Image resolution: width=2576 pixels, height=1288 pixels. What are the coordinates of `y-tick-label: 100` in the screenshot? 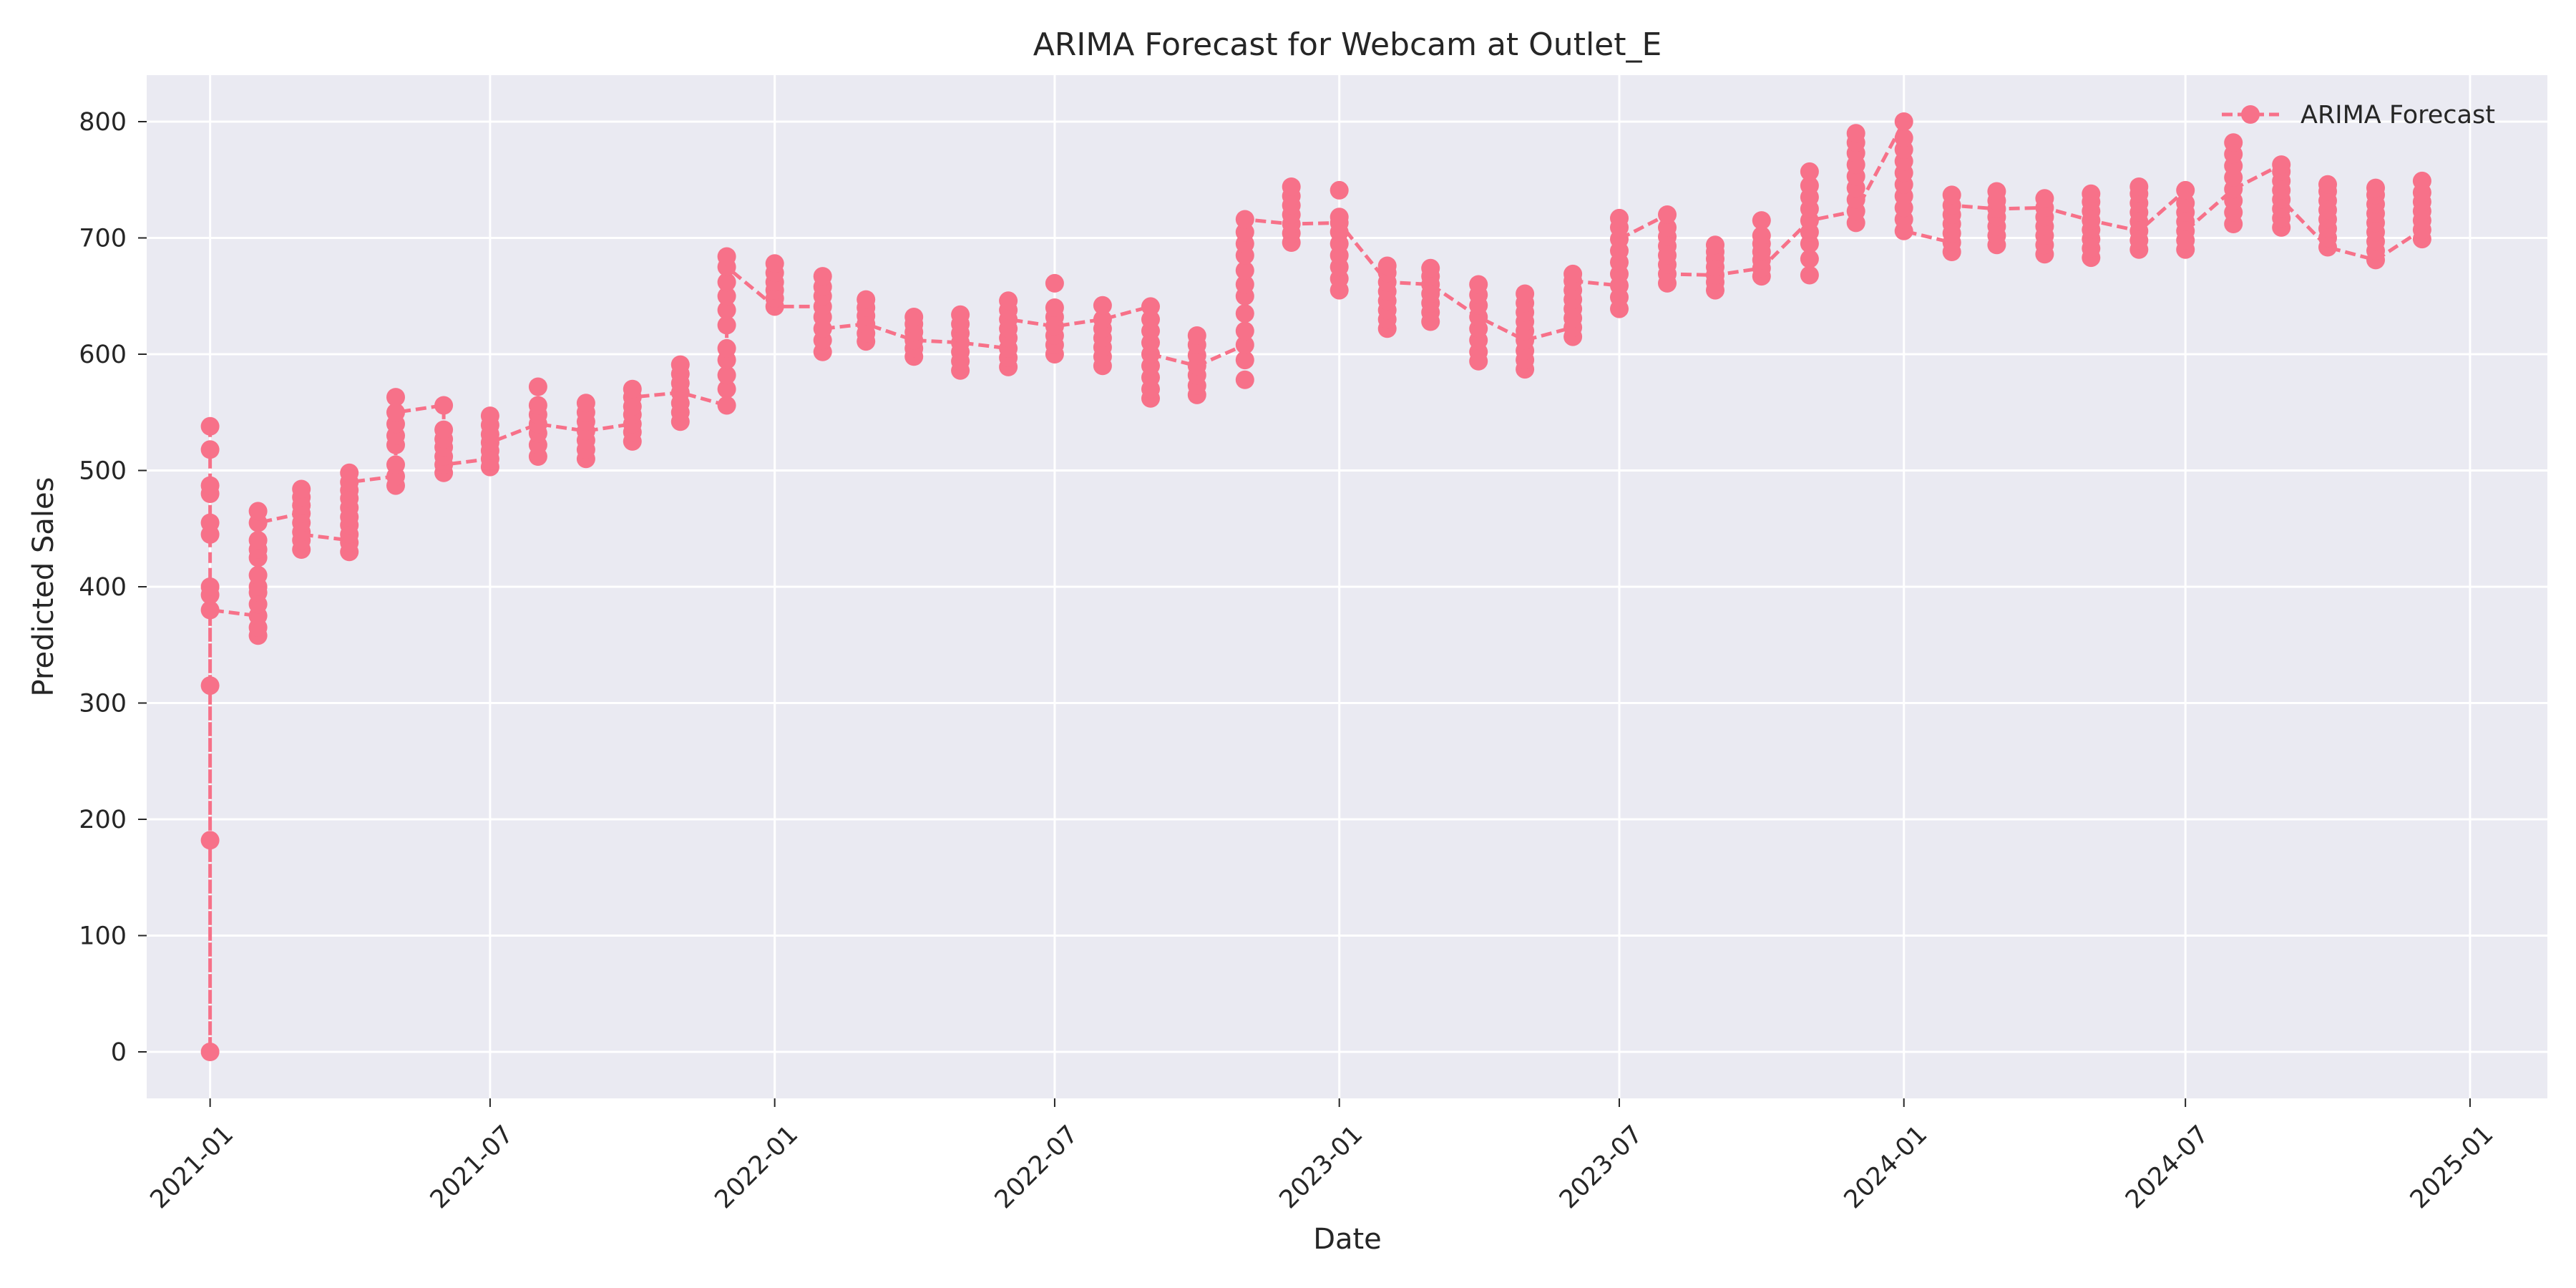 It's located at (103, 936).